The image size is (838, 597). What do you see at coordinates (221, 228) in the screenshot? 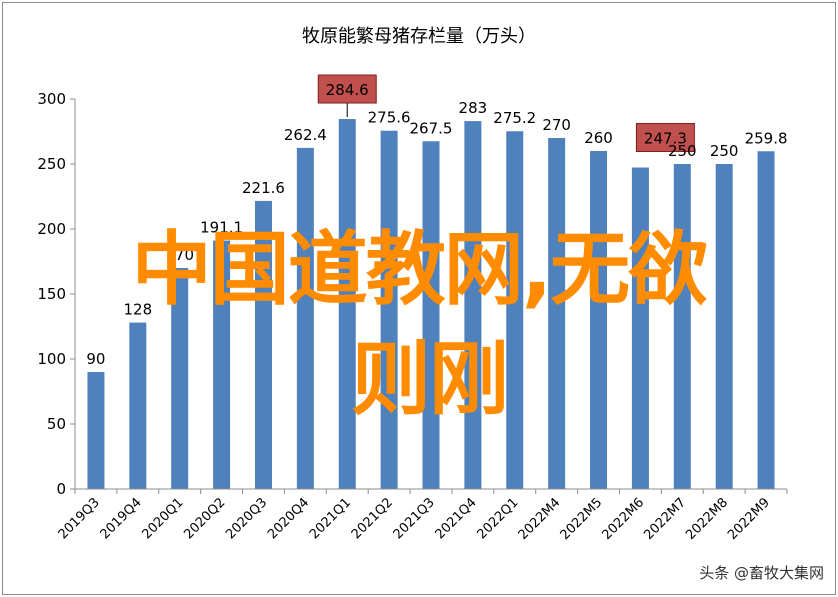
I see `data-label: 191.1` at bounding box center [221, 228].